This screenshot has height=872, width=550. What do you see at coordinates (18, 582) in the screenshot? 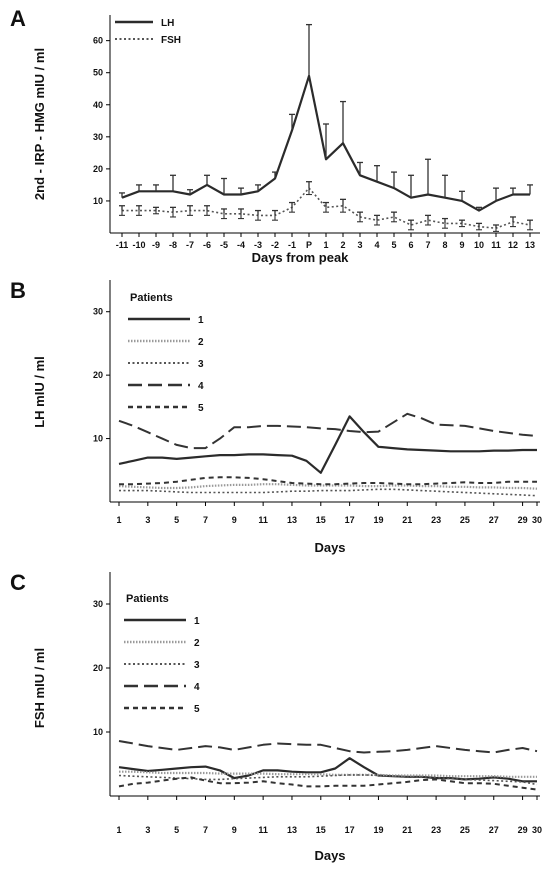
I see `panel-letter: C` at bounding box center [18, 582].